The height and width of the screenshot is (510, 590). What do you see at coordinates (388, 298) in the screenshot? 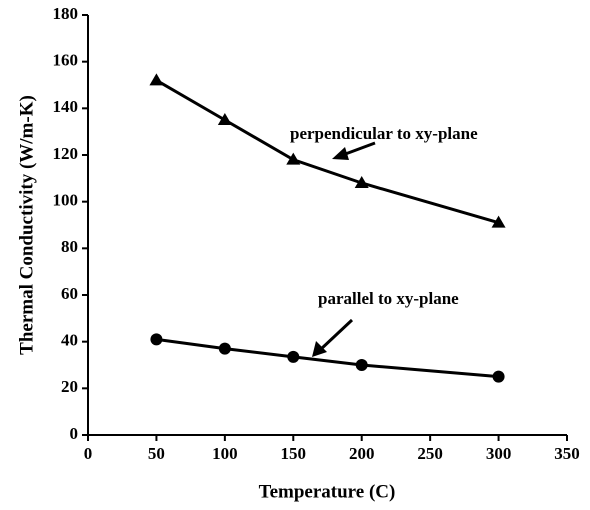
I see `annotation: parallel to xy-plane` at bounding box center [388, 298].